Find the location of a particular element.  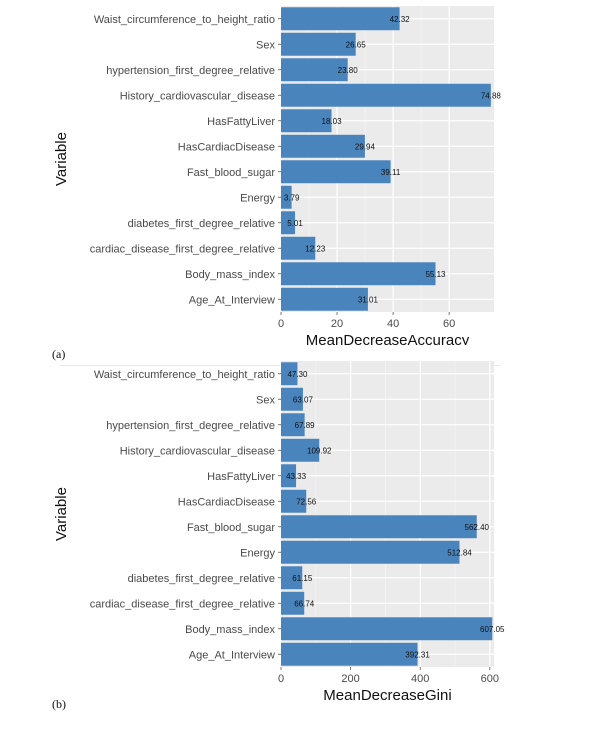

bar-value-label: 512.84 is located at coordinates (459, 552).